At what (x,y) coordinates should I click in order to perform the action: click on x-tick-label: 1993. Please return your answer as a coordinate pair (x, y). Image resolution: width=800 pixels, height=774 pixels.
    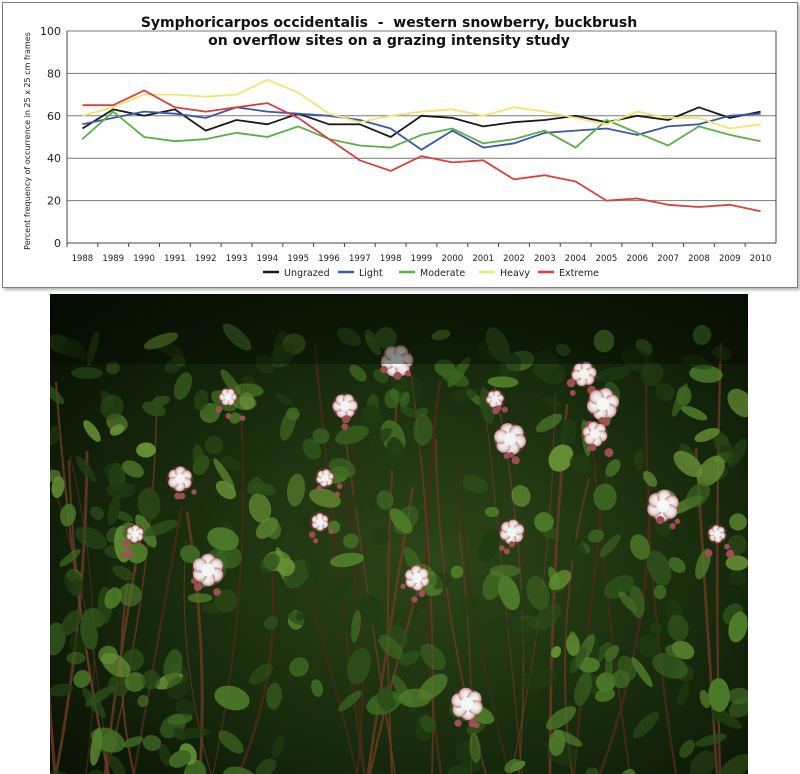
    Looking at the image, I should click on (237, 259).